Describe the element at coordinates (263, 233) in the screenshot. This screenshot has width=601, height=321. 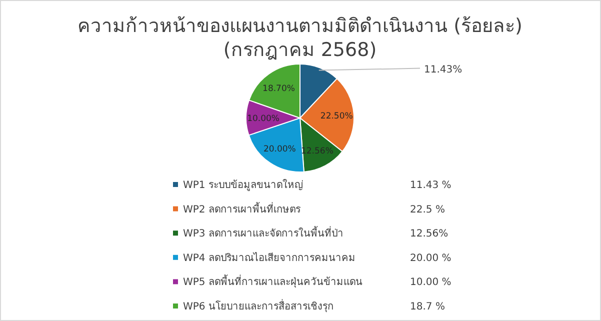
I see `legend-label: WP3 ลดการเผาและจัดการในพื้นที่ป่า` at that location.